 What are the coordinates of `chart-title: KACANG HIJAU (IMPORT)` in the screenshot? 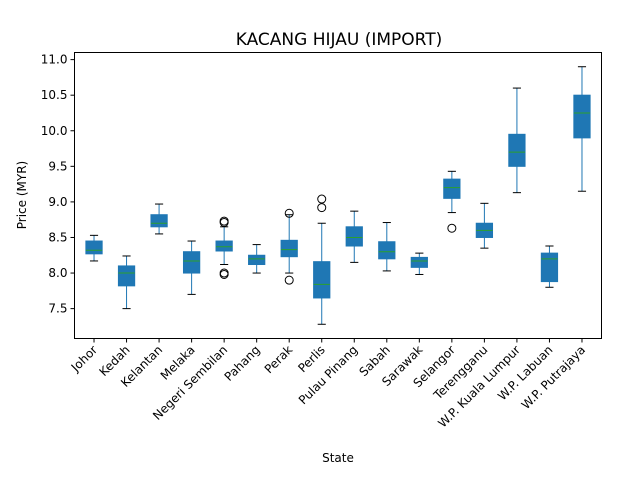 It's located at (339, 40).